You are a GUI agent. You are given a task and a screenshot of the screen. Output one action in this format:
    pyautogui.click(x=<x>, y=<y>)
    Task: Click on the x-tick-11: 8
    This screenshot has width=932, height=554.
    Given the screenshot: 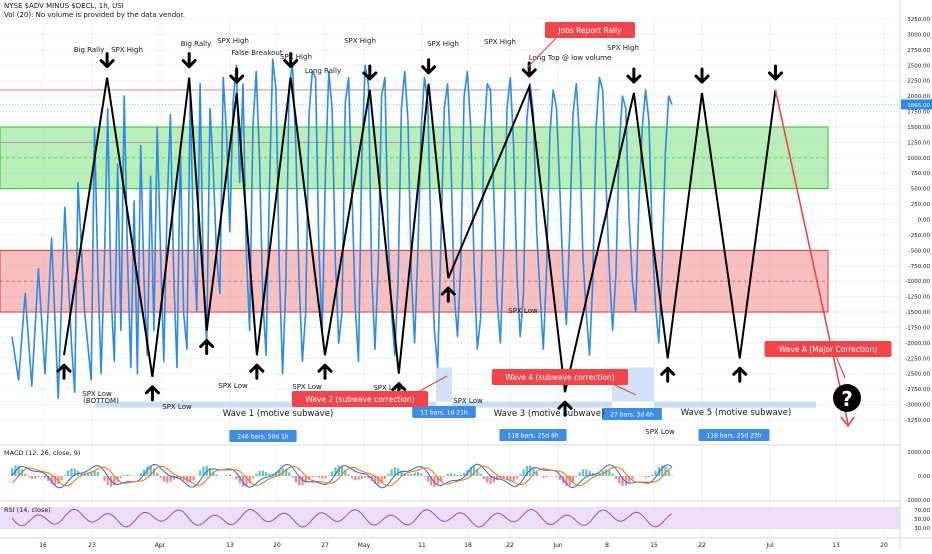 What is the action you would take?
    pyautogui.click(x=607, y=545)
    